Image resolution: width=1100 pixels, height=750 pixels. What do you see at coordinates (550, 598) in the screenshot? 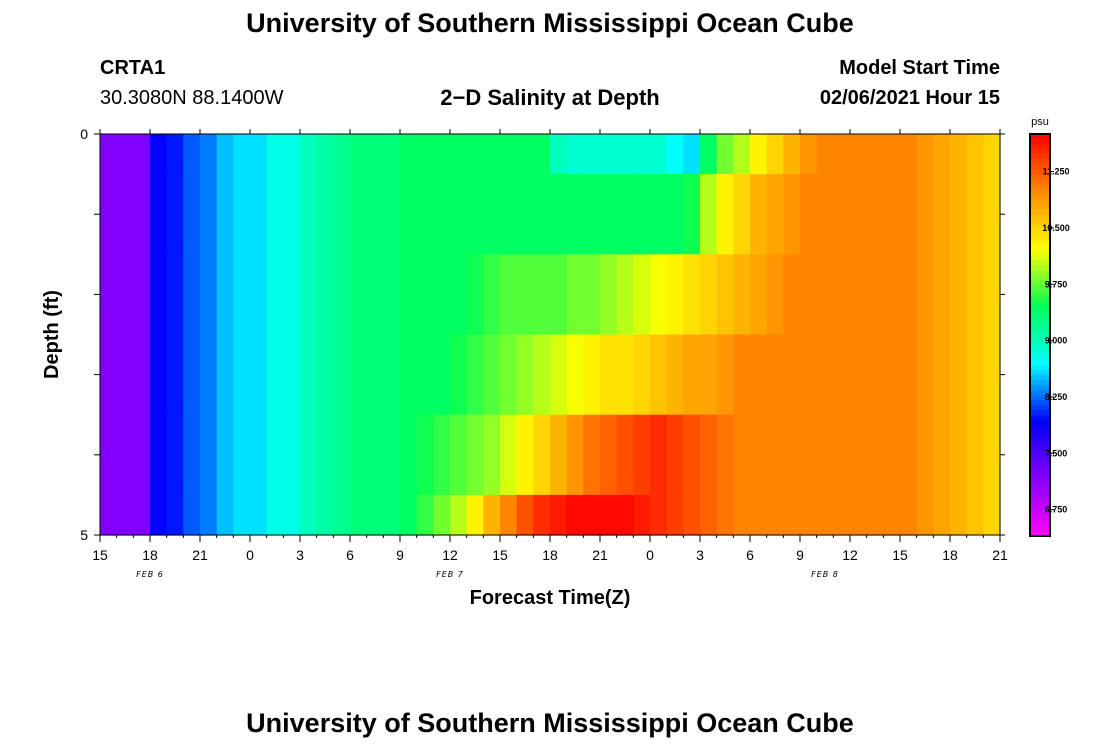
I see `x-axis-label: Forecast Time(Z)` at bounding box center [550, 598].